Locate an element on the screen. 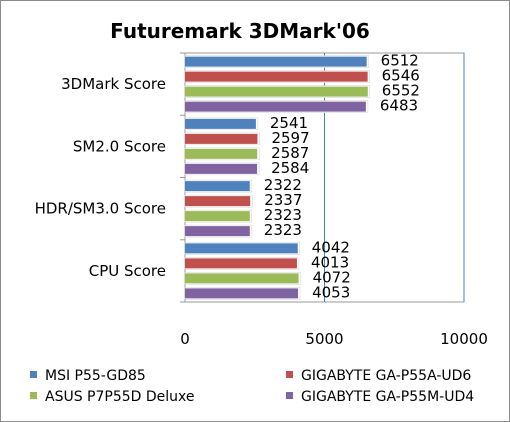 The image size is (510, 422). data-label: 6552 is located at coordinates (401, 91).